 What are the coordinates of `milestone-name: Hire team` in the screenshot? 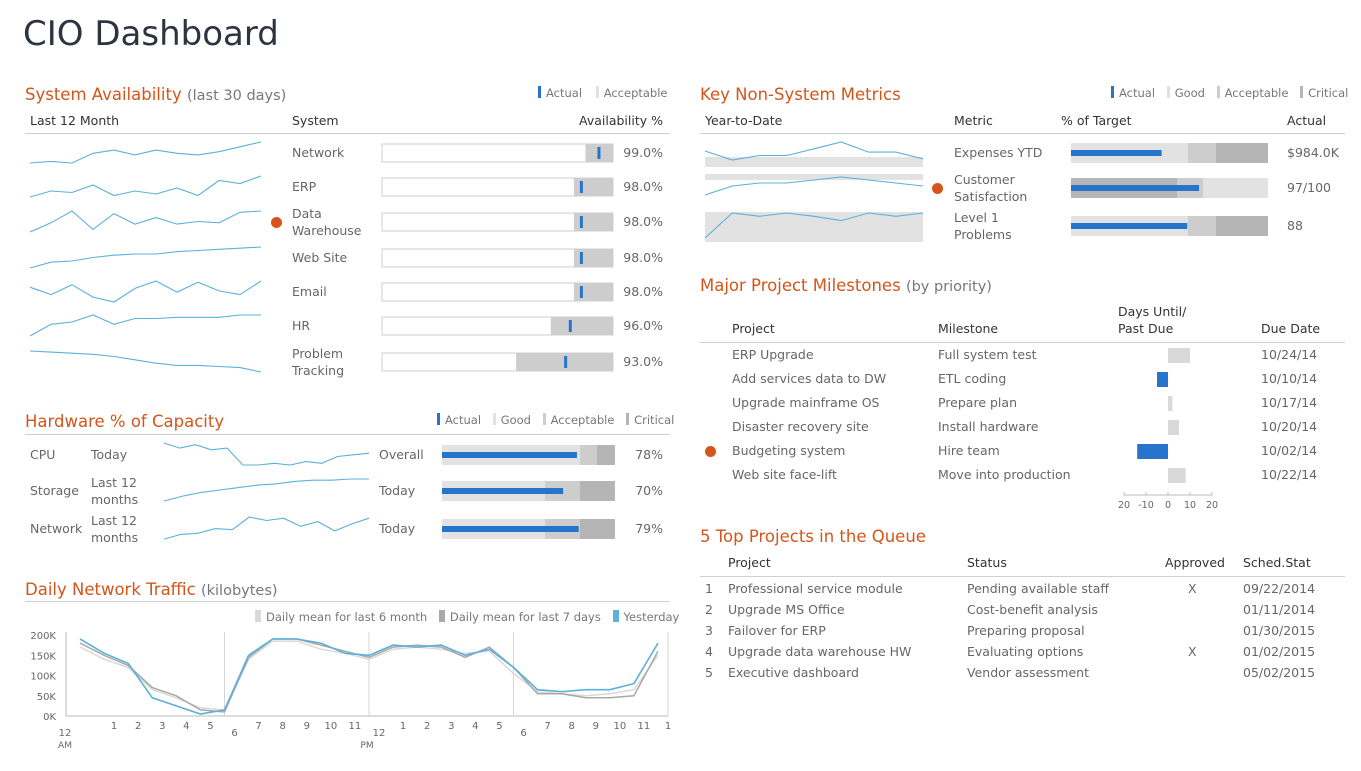 It's located at (969, 450).